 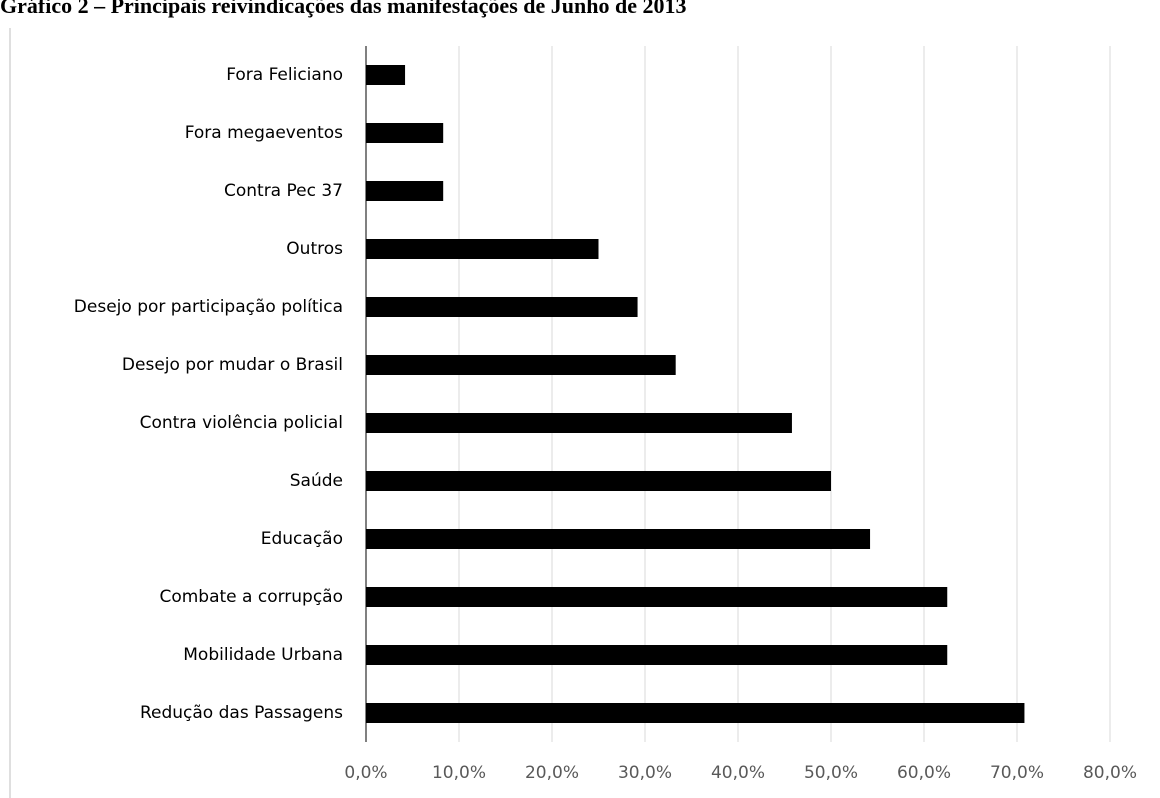 I want to click on x-tick-label: 10,0%, so click(x=459, y=773).